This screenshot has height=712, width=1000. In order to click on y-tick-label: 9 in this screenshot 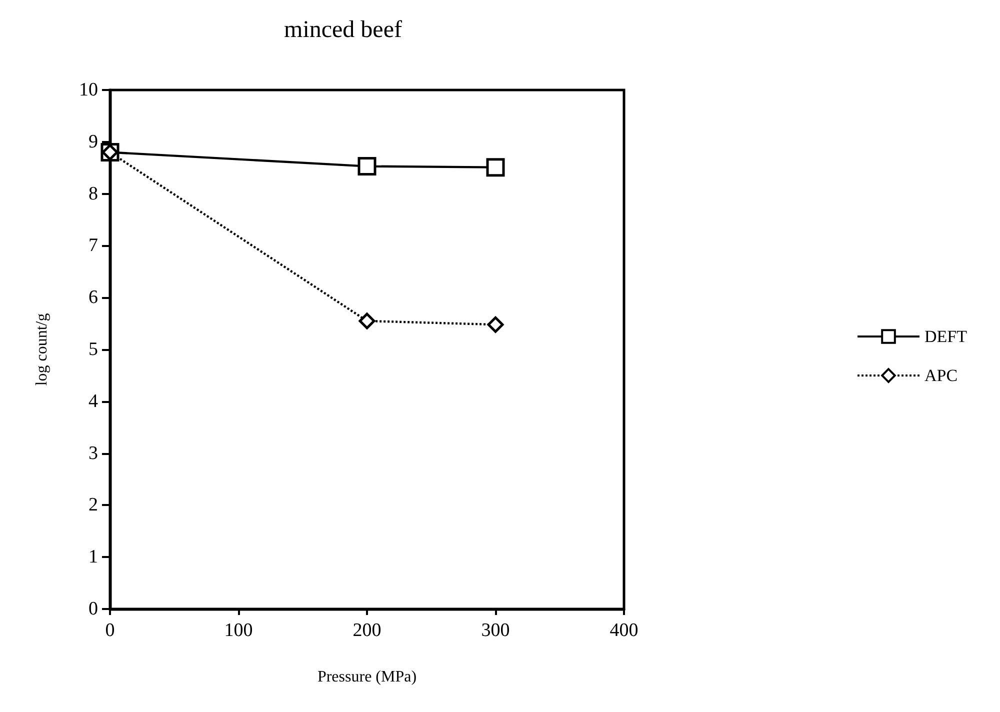, I will do `click(93, 141)`.